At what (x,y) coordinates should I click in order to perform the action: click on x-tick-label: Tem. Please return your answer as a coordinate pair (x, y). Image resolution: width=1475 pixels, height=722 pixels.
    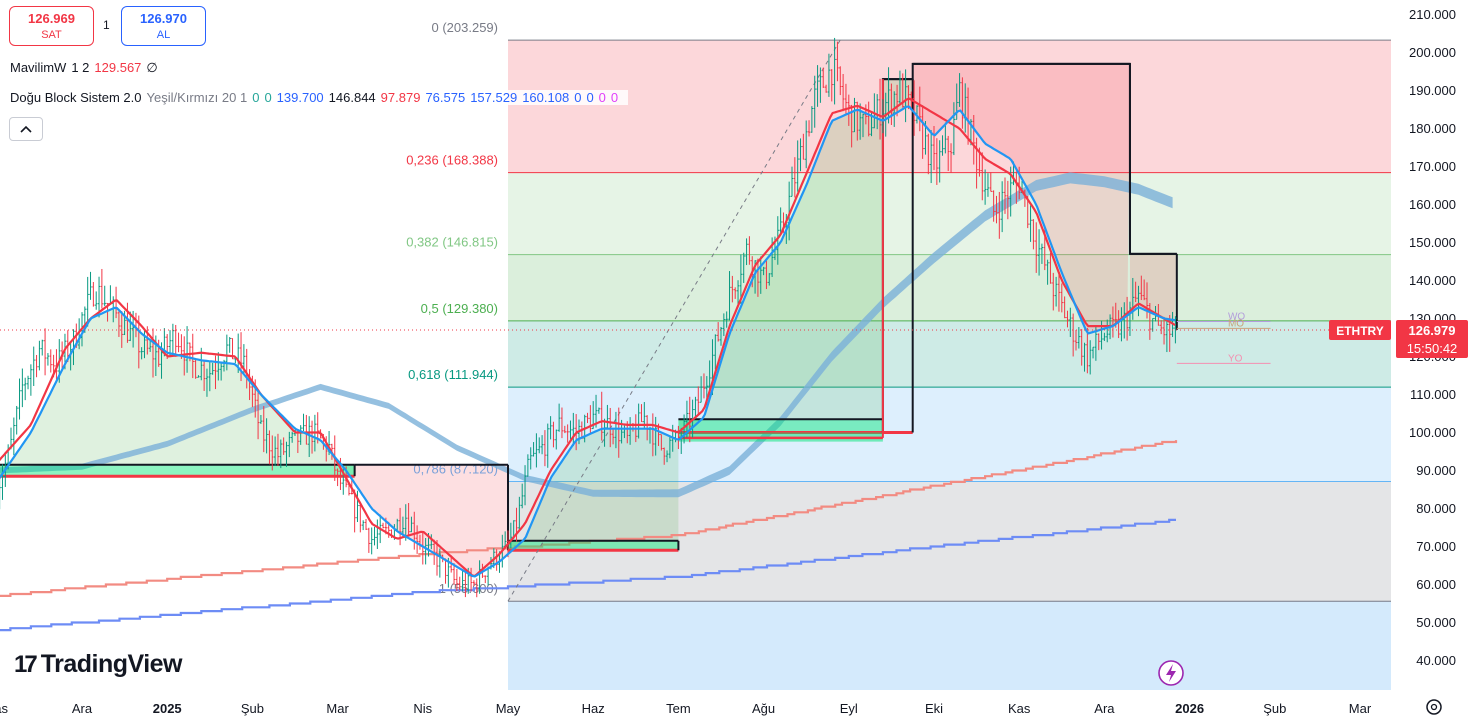
    Looking at the image, I should click on (678, 708).